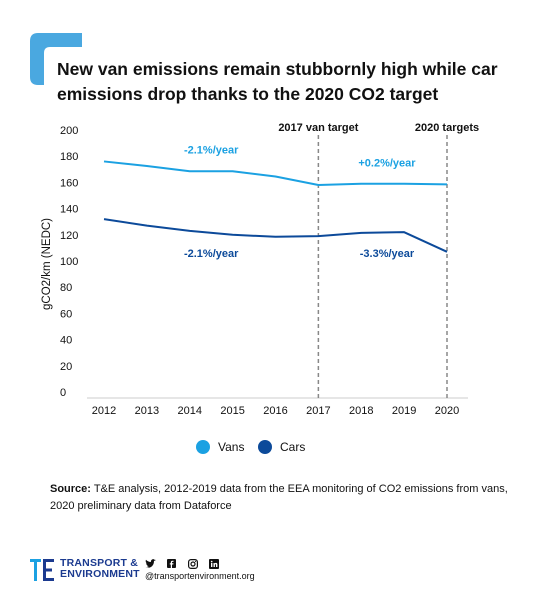  What do you see at coordinates (192, 563) in the screenshot?
I see `instagram-icon` at bounding box center [192, 563].